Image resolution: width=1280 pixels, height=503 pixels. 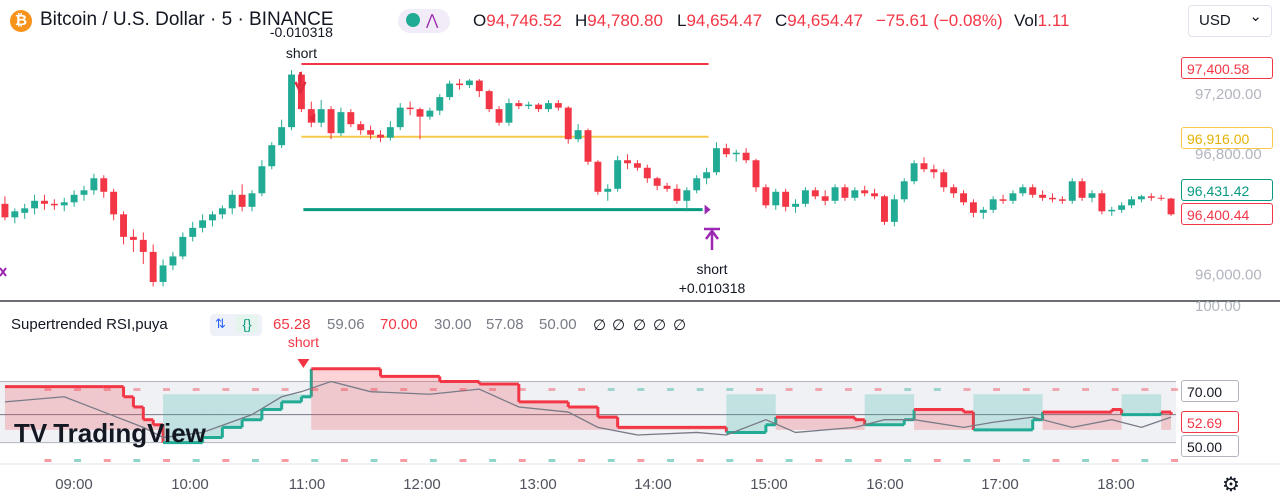 I want to click on rsi-lower-label: 50.00, so click(x=1210, y=446).